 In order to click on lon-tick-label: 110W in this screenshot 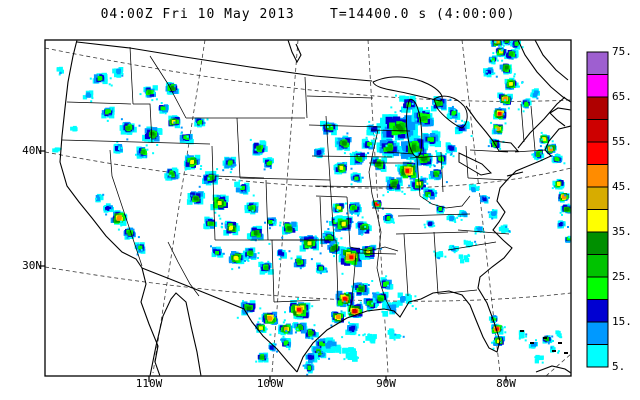, I will do `click(149, 383)`.